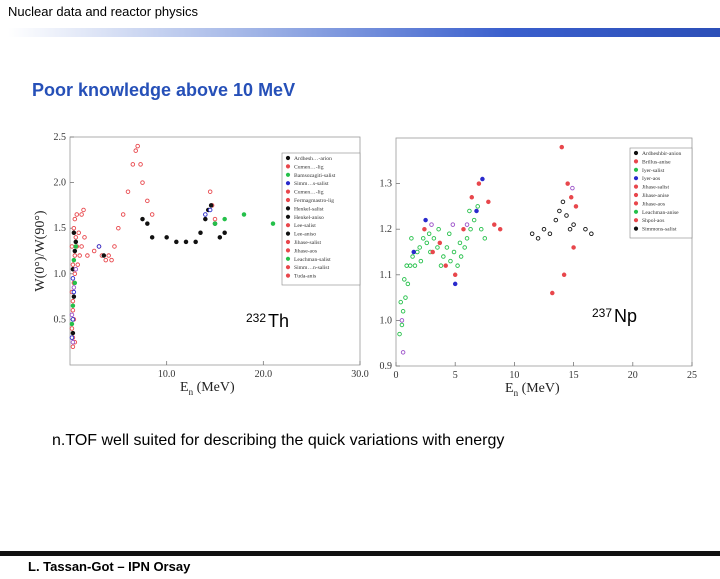 Image resolution: width=720 pixels, height=579 pixels. I want to click on isotope-mass-label: 232, so click(256, 318).